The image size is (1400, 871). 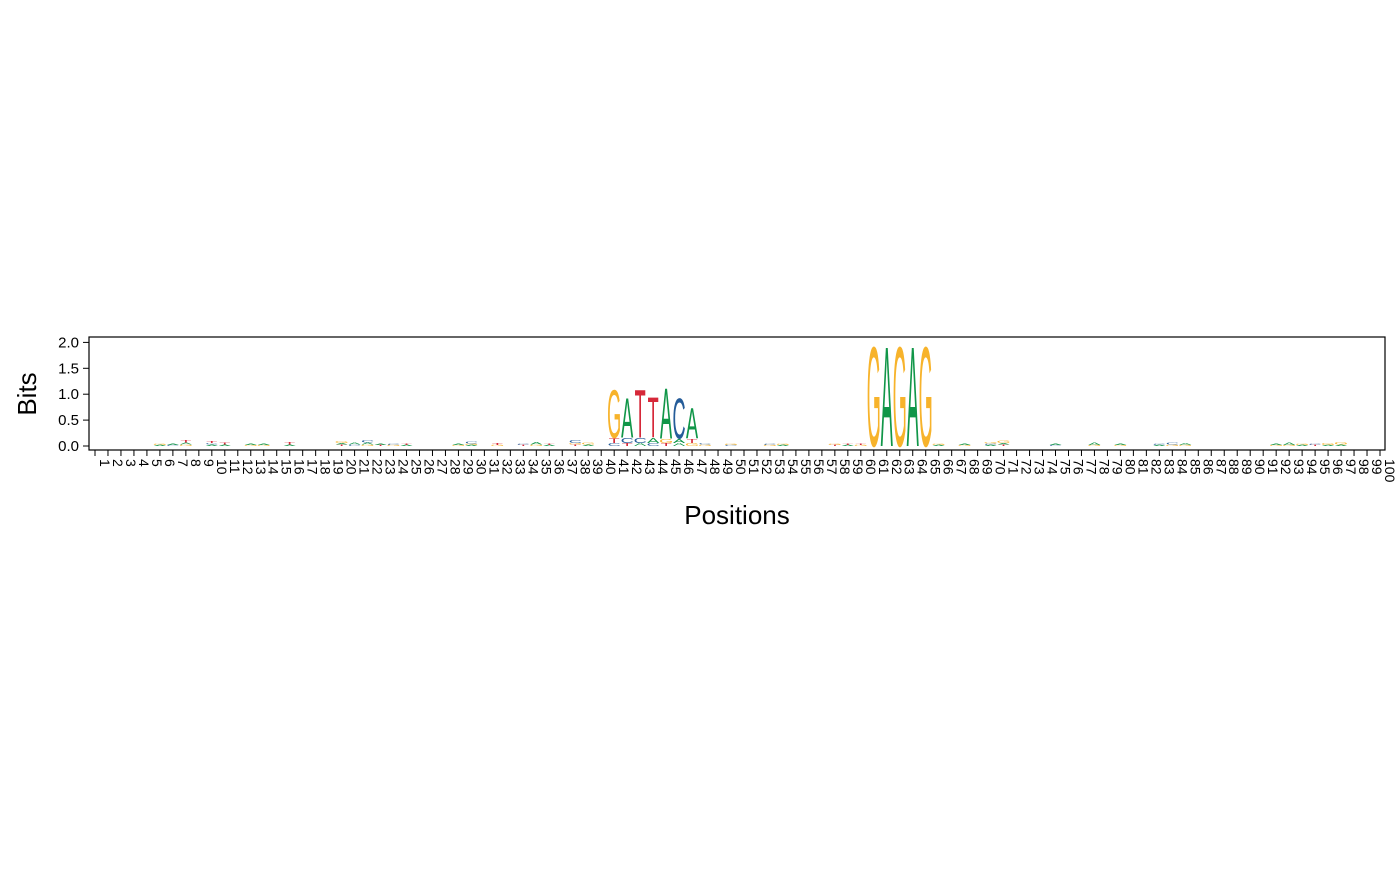 What do you see at coordinates (131, 463) in the screenshot?
I see `x-tick-label: 3` at bounding box center [131, 463].